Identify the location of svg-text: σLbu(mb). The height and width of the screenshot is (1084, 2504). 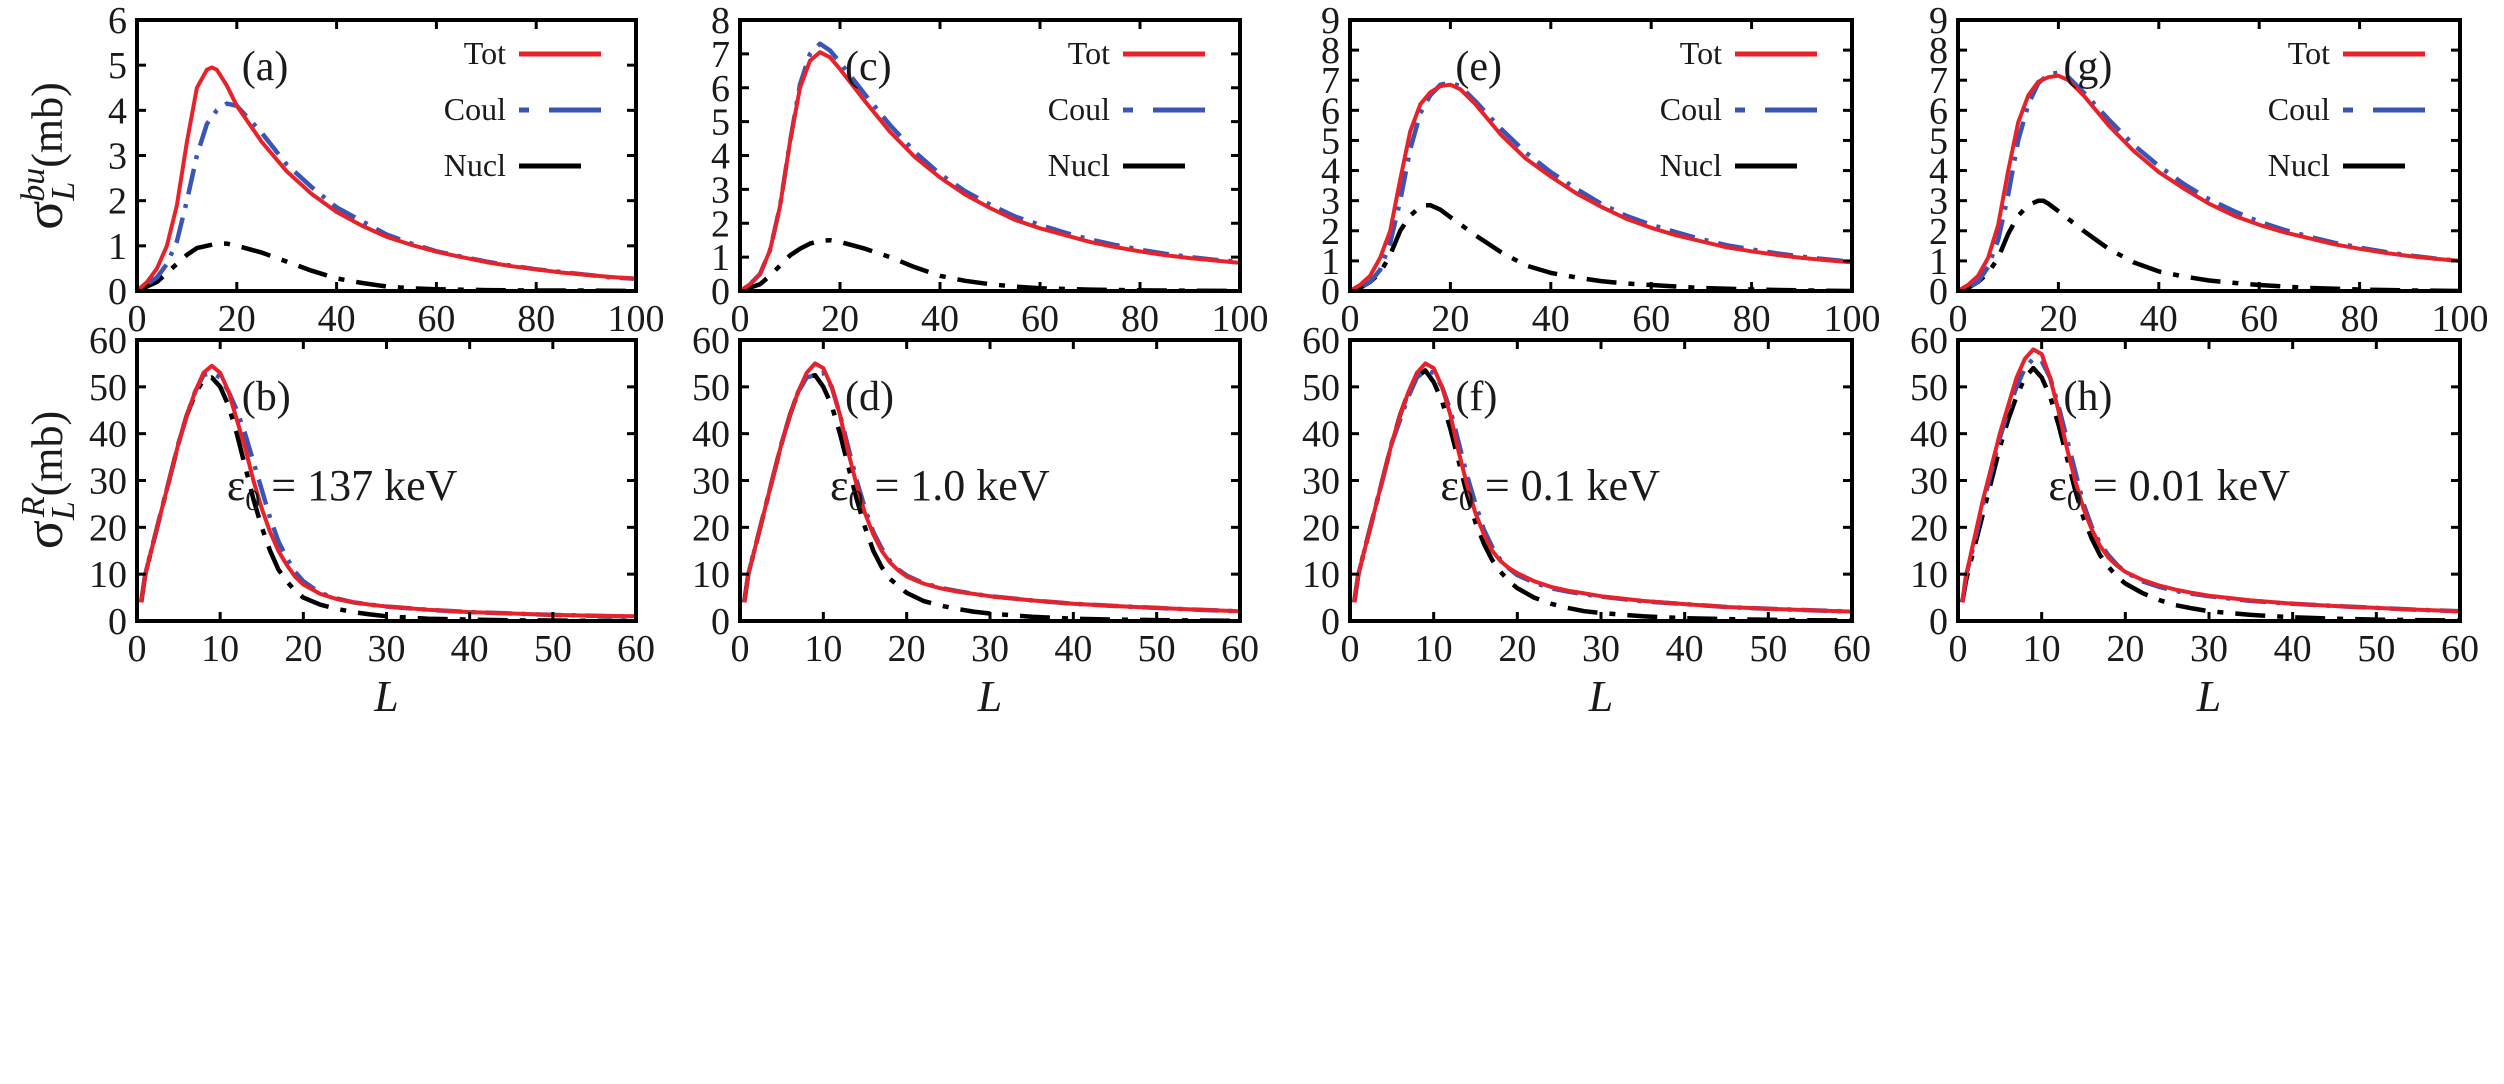
(48, 156).